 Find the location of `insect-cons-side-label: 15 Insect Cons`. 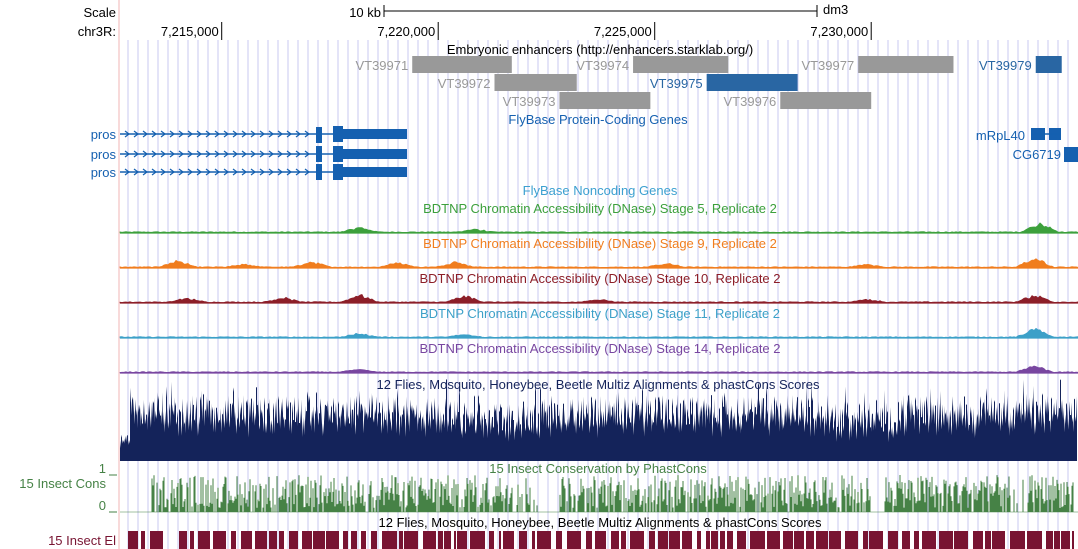

insect-cons-side-label: 15 Insect Cons is located at coordinates (62, 483).